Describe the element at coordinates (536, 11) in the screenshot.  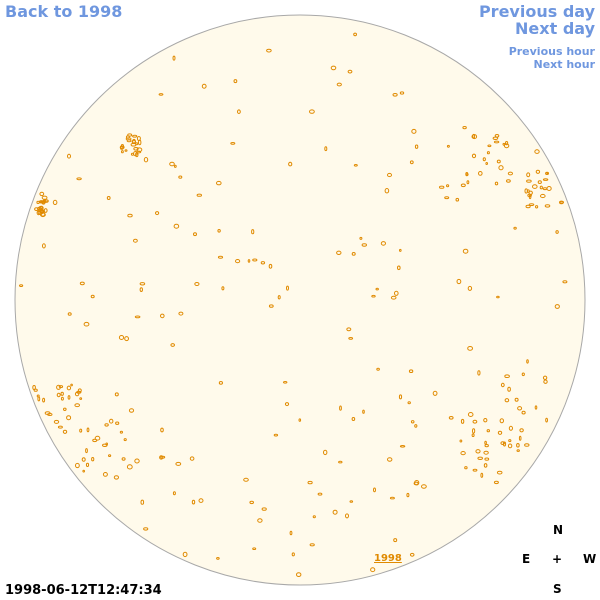
I see `previous-day-link: Previous day` at that location.